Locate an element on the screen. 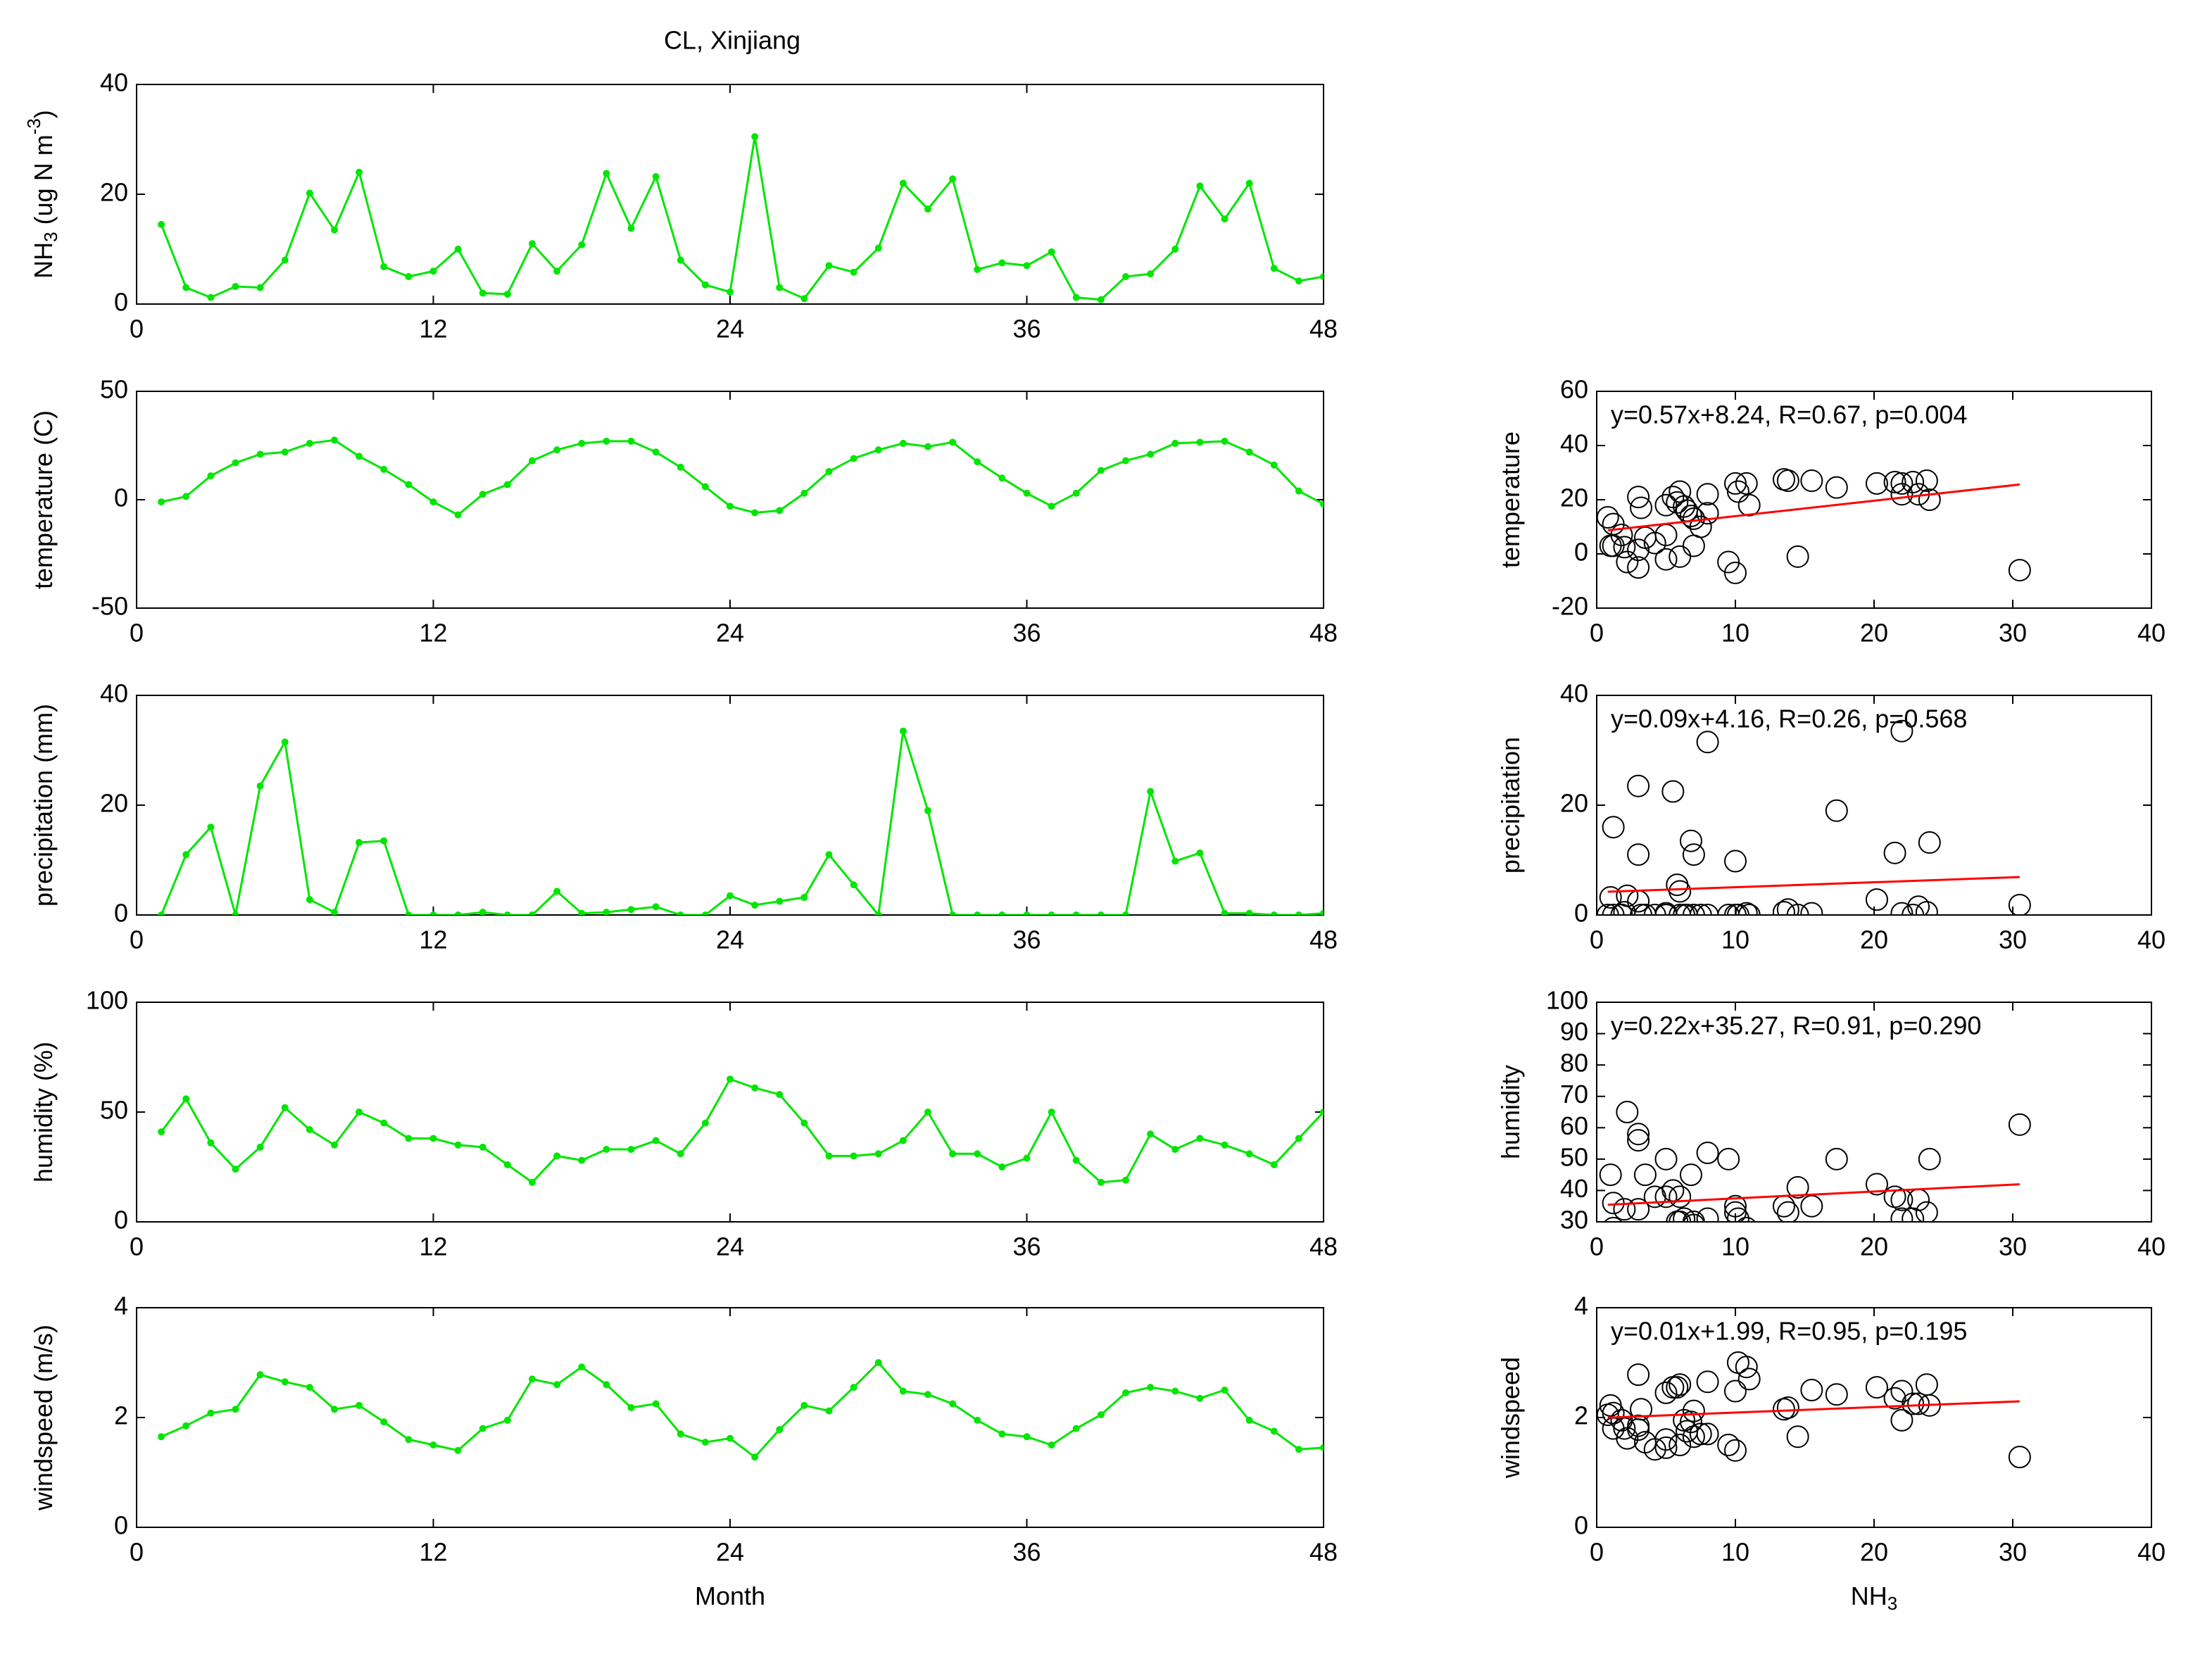  fit-annotation: y=0.01x+1.99, R=0.95, p=0.195 is located at coordinates (1789, 1331).